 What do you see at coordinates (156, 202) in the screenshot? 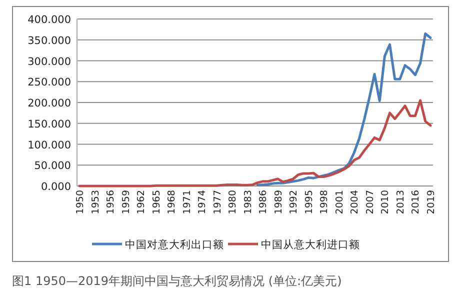
I see `x-tick-label: 1965` at bounding box center [156, 202].